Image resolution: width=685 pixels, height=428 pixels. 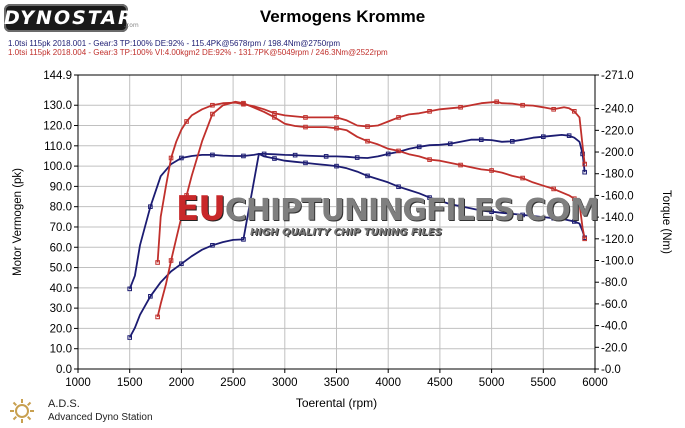 I want to click on y-left-tick-label: 80.0, so click(x=61, y=208).